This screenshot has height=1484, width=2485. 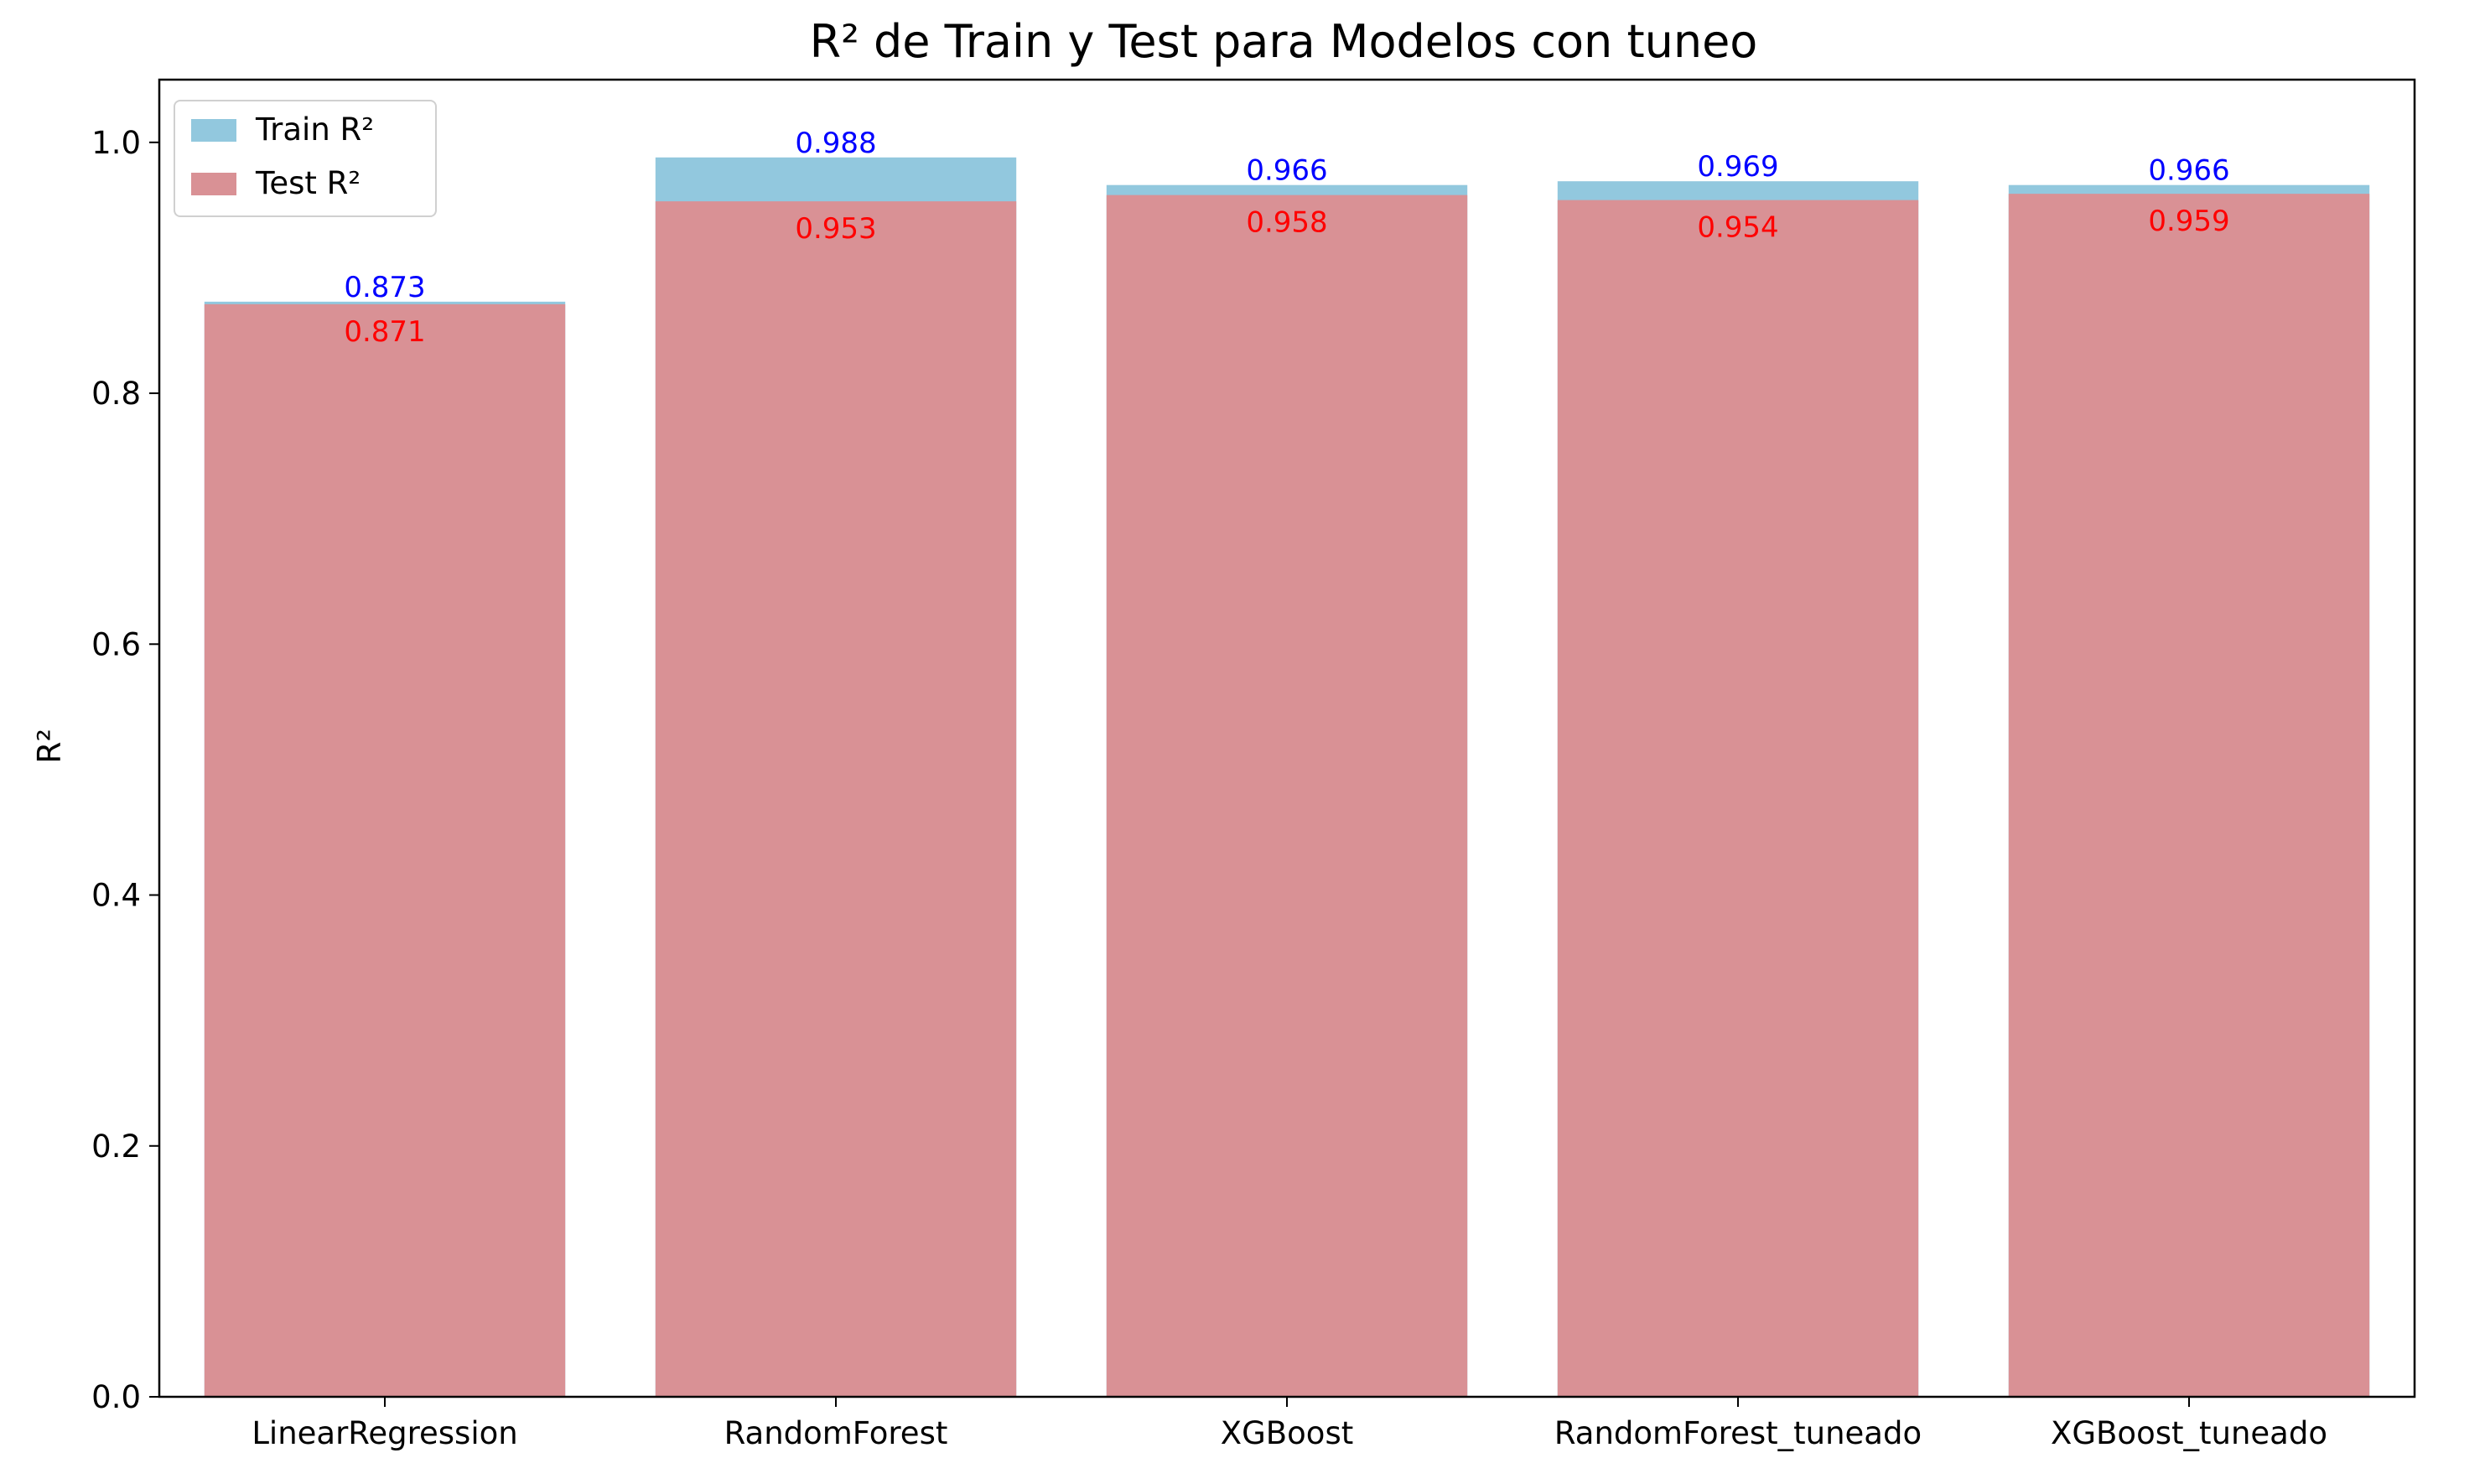 What do you see at coordinates (314, 130) in the screenshot?
I see `legend-label: Train R²` at bounding box center [314, 130].